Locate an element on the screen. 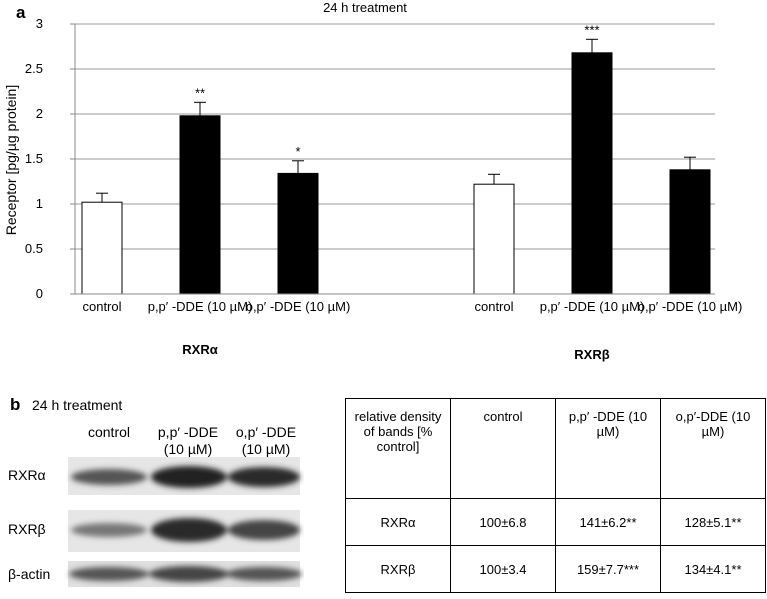  y-tick-label: 0 is located at coordinates (39, 293).